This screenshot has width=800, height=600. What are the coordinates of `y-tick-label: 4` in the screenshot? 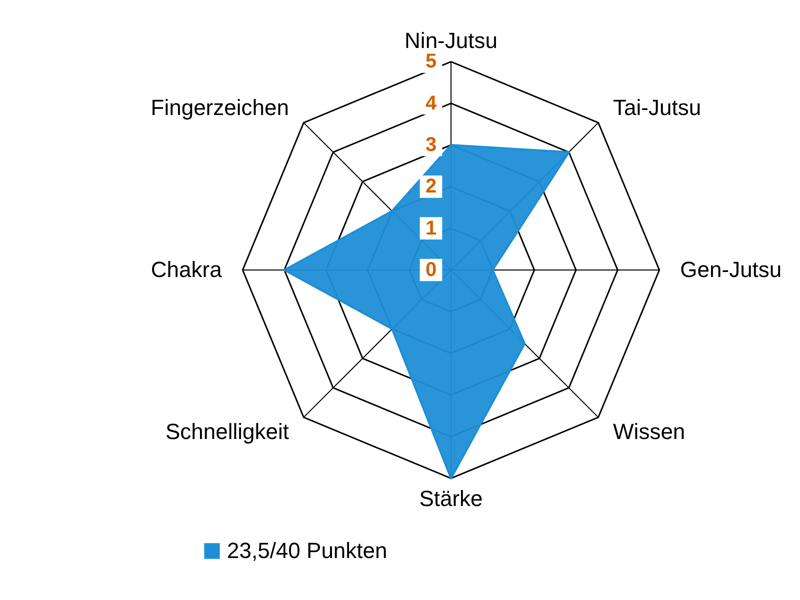 It's located at (431, 103).